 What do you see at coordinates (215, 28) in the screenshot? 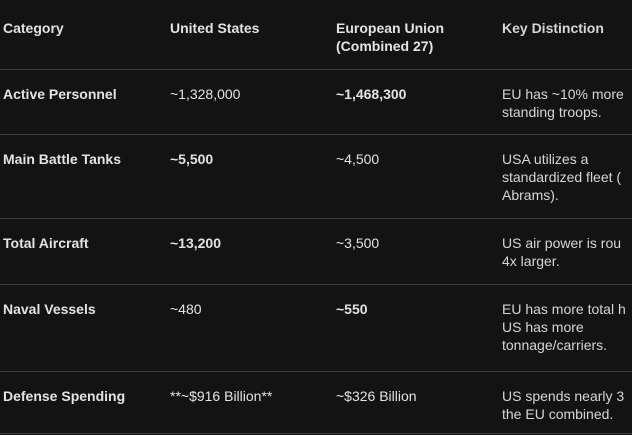
I see `header-cell: United States` at bounding box center [215, 28].